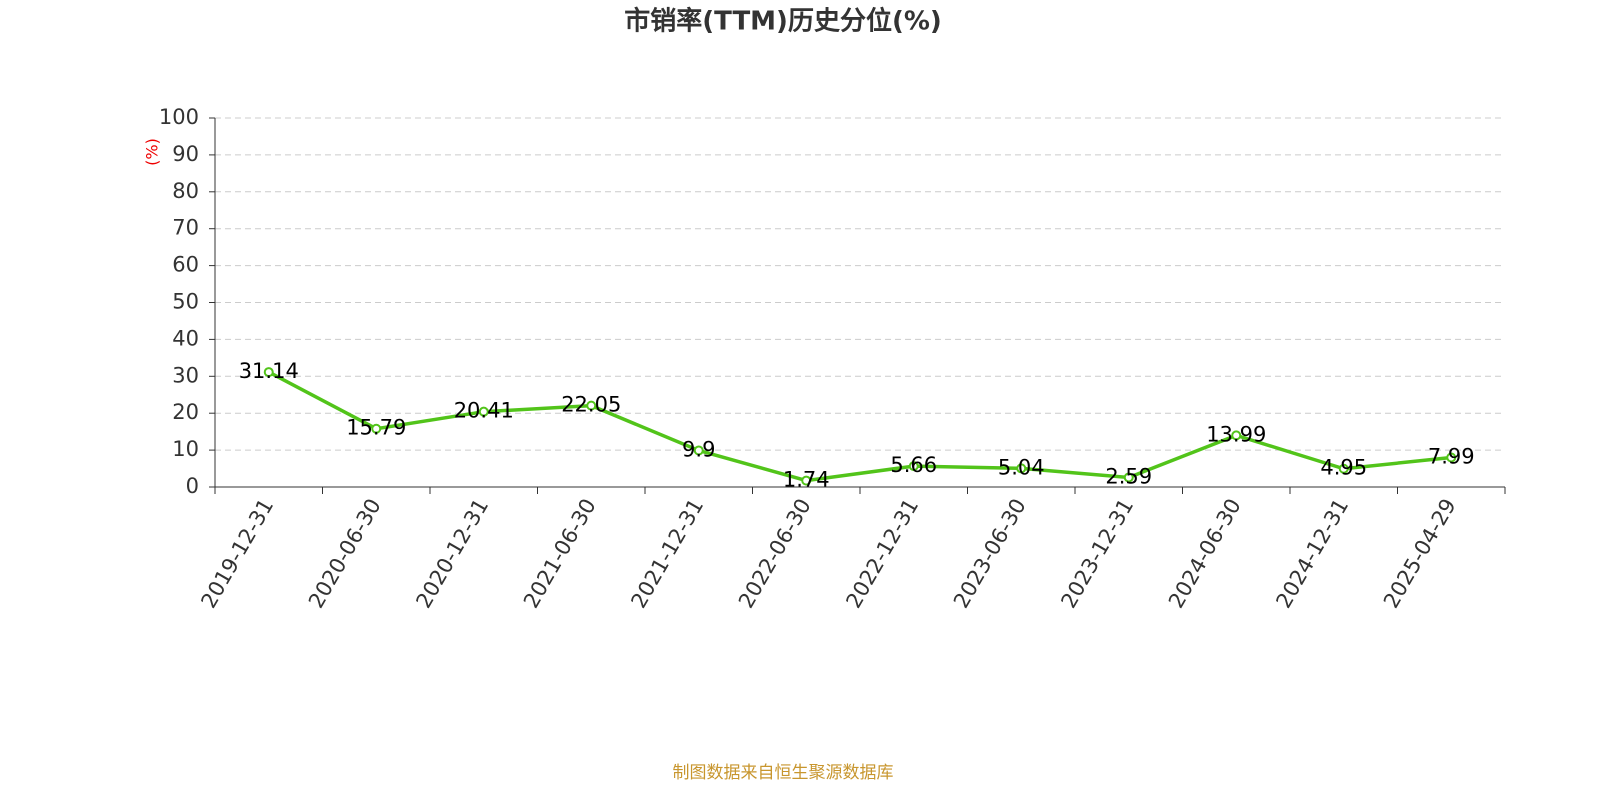 This screenshot has width=1600, height=800. What do you see at coordinates (859, 426) in the screenshot?
I see `data-line` at bounding box center [859, 426].